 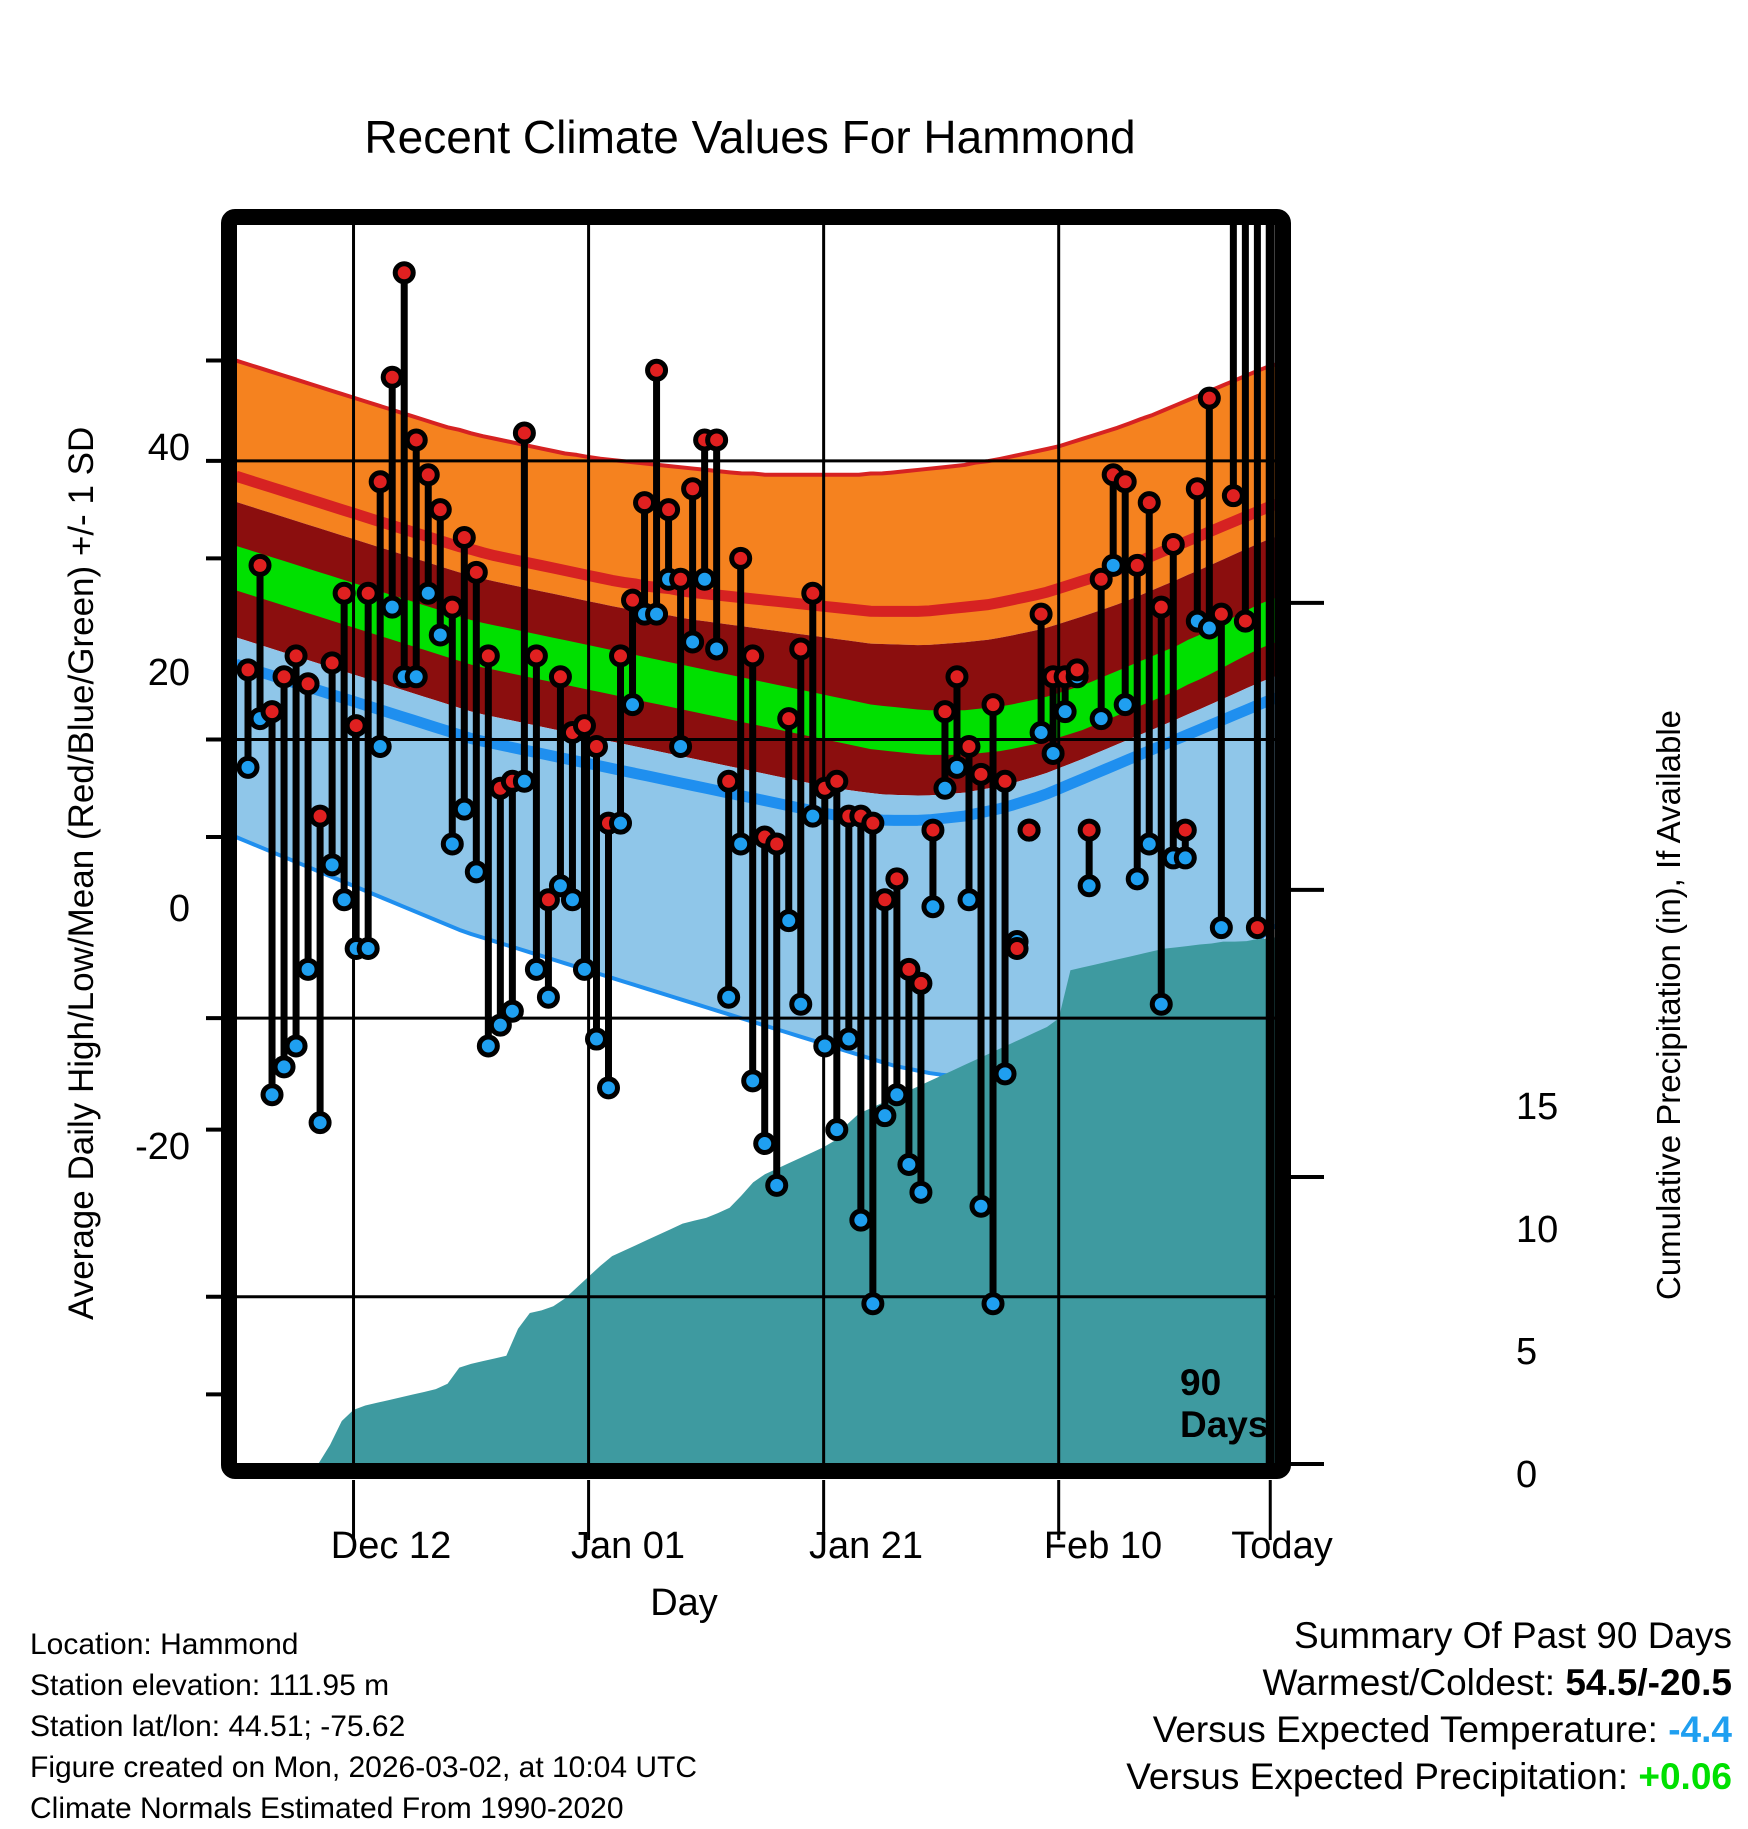 I want to click on y2-tick-label-15: 15, so click(x=1537, y=1107).